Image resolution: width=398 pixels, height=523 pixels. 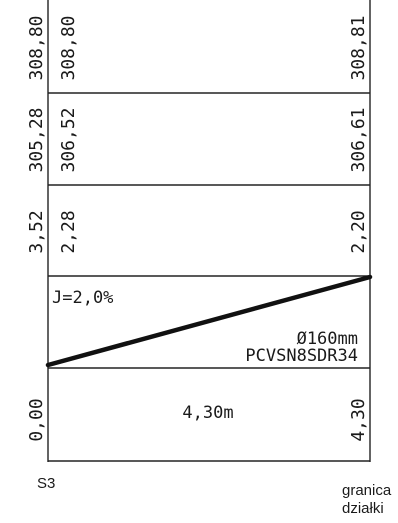 What do you see at coordinates (367, 490) in the screenshot?
I see `end-label-line1: granica` at bounding box center [367, 490].